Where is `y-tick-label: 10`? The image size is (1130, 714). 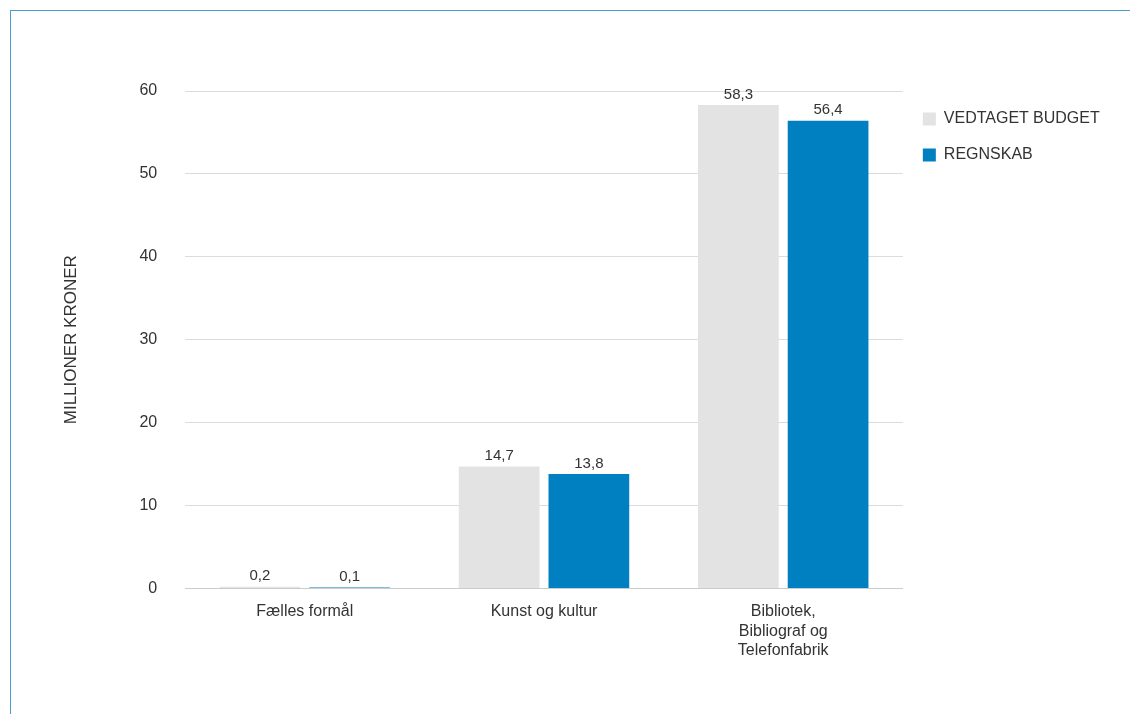 y-tick-label: 10 is located at coordinates (148, 504).